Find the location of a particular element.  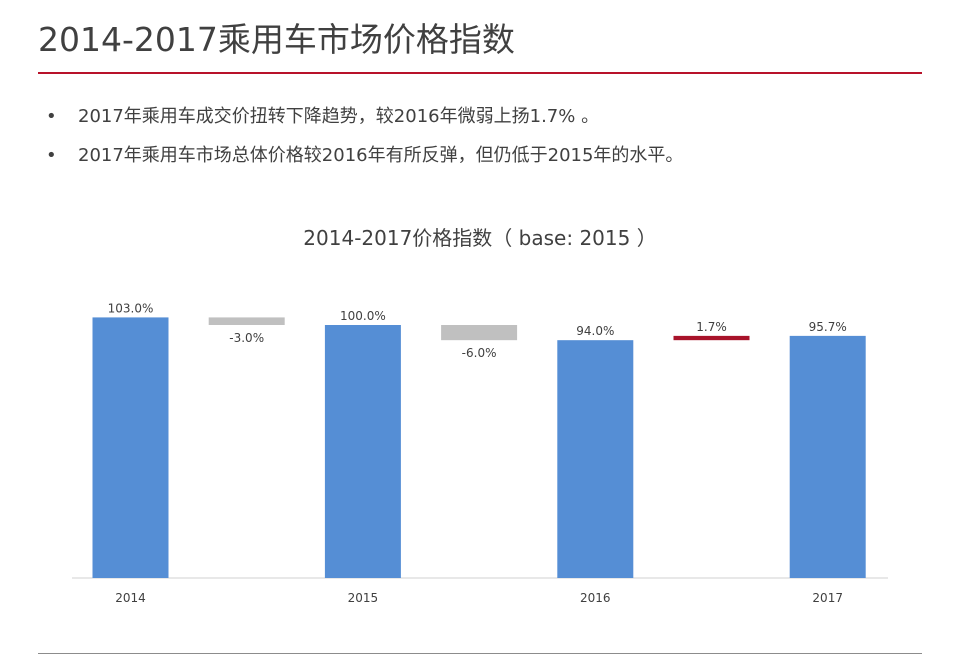

bottom-divider is located at coordinates (480, 653).